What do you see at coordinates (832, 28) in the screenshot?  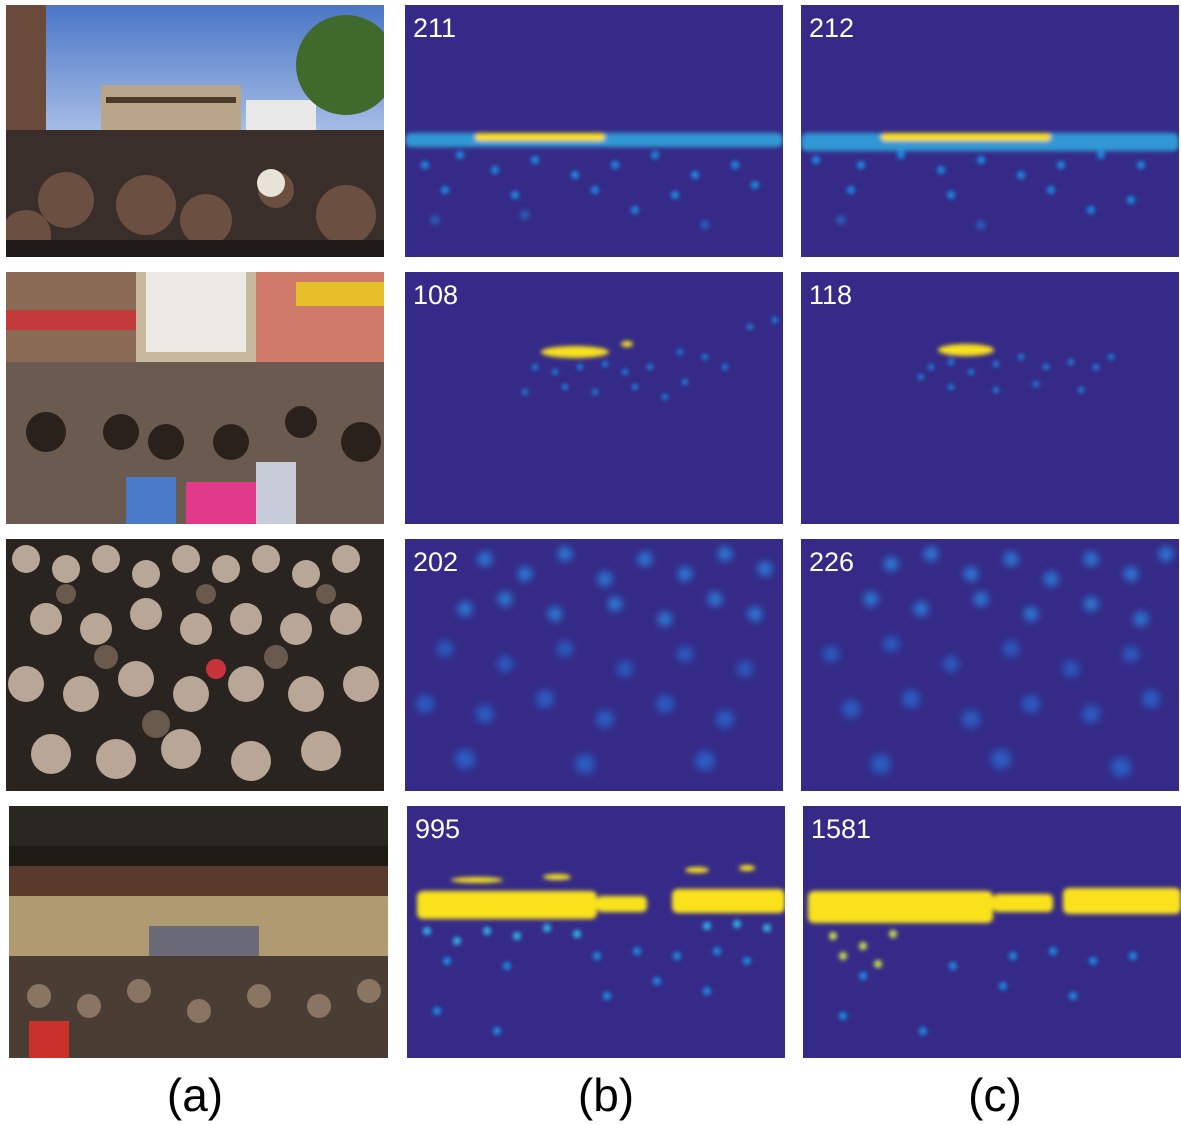 I see `count-label-c-row1: 212` at bounding box center [832, 28].